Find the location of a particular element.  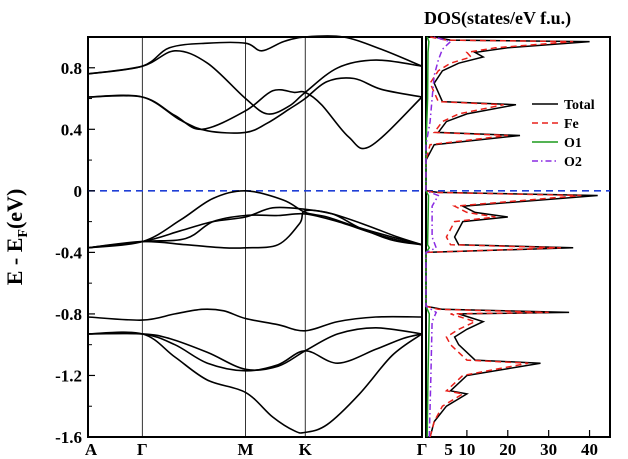

dos-series-o1 is located at coordinates (428, 237).